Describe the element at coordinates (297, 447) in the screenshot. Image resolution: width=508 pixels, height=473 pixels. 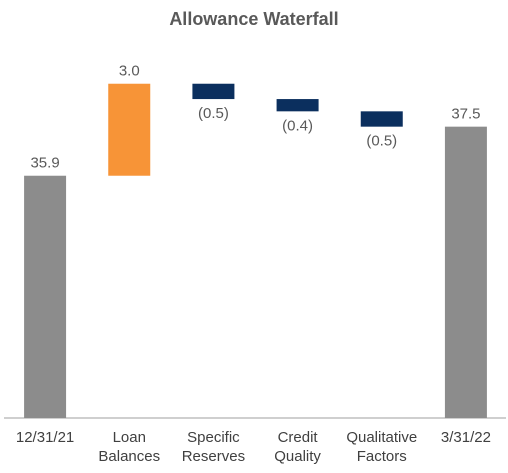
I see `x-tick-label: Credit Quality` at that location.